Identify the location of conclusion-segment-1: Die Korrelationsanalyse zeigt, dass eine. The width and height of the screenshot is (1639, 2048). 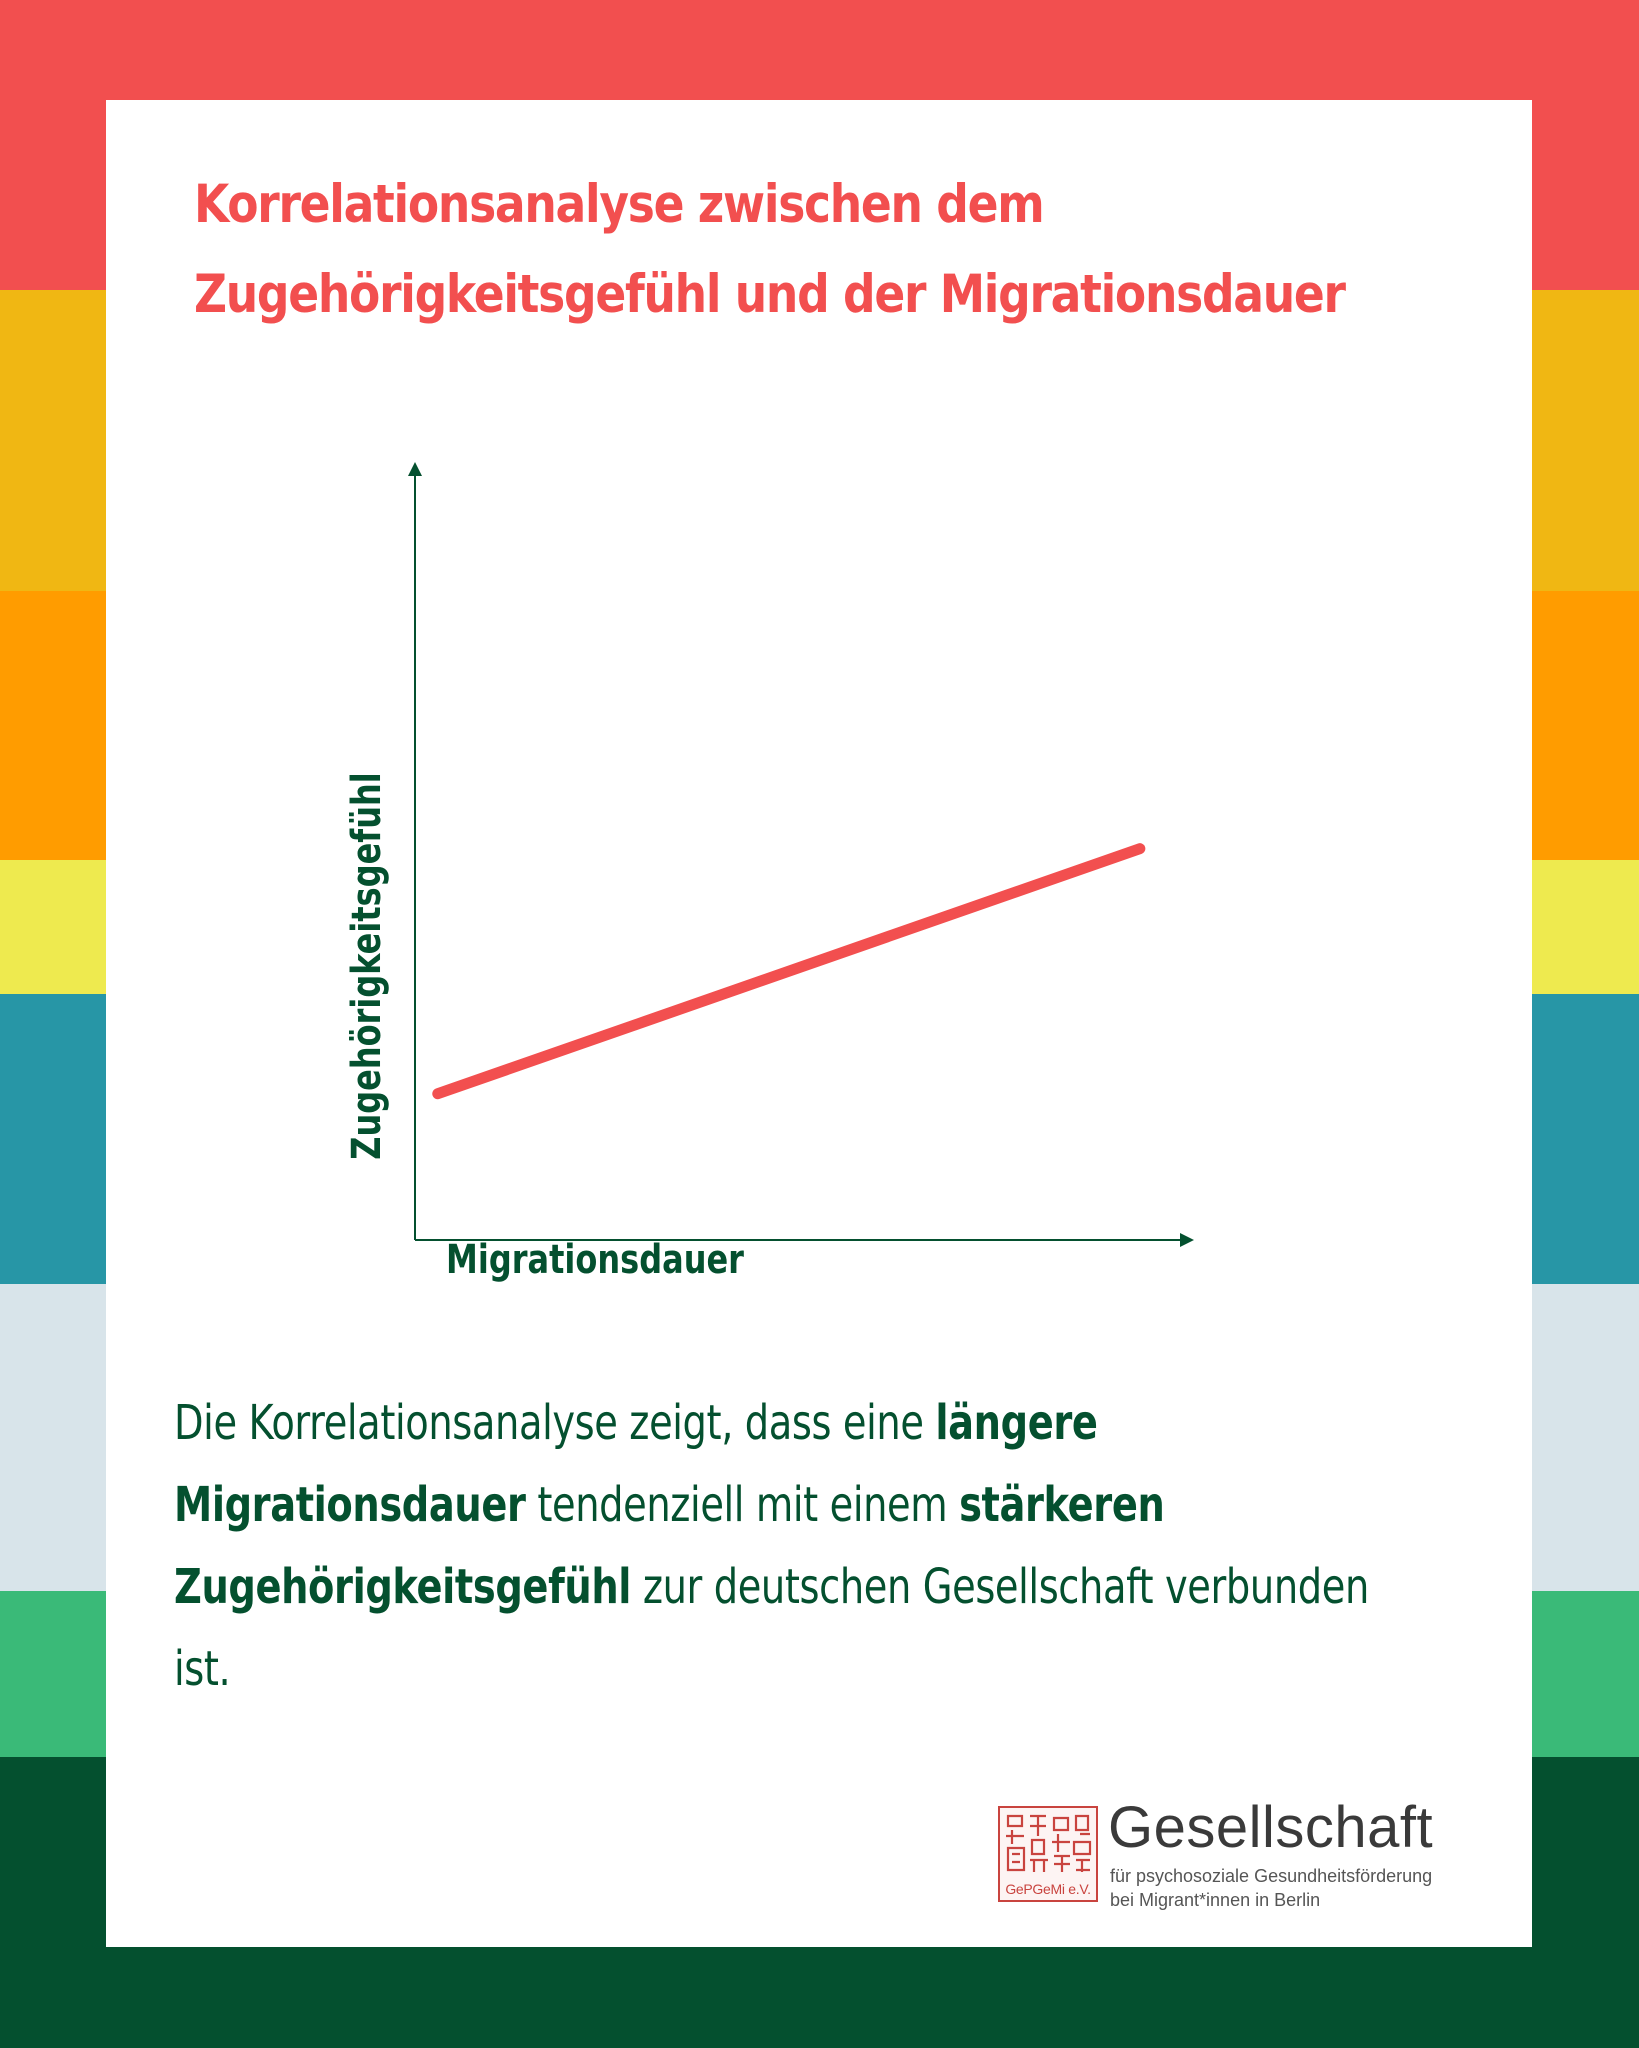
(555, 1423).